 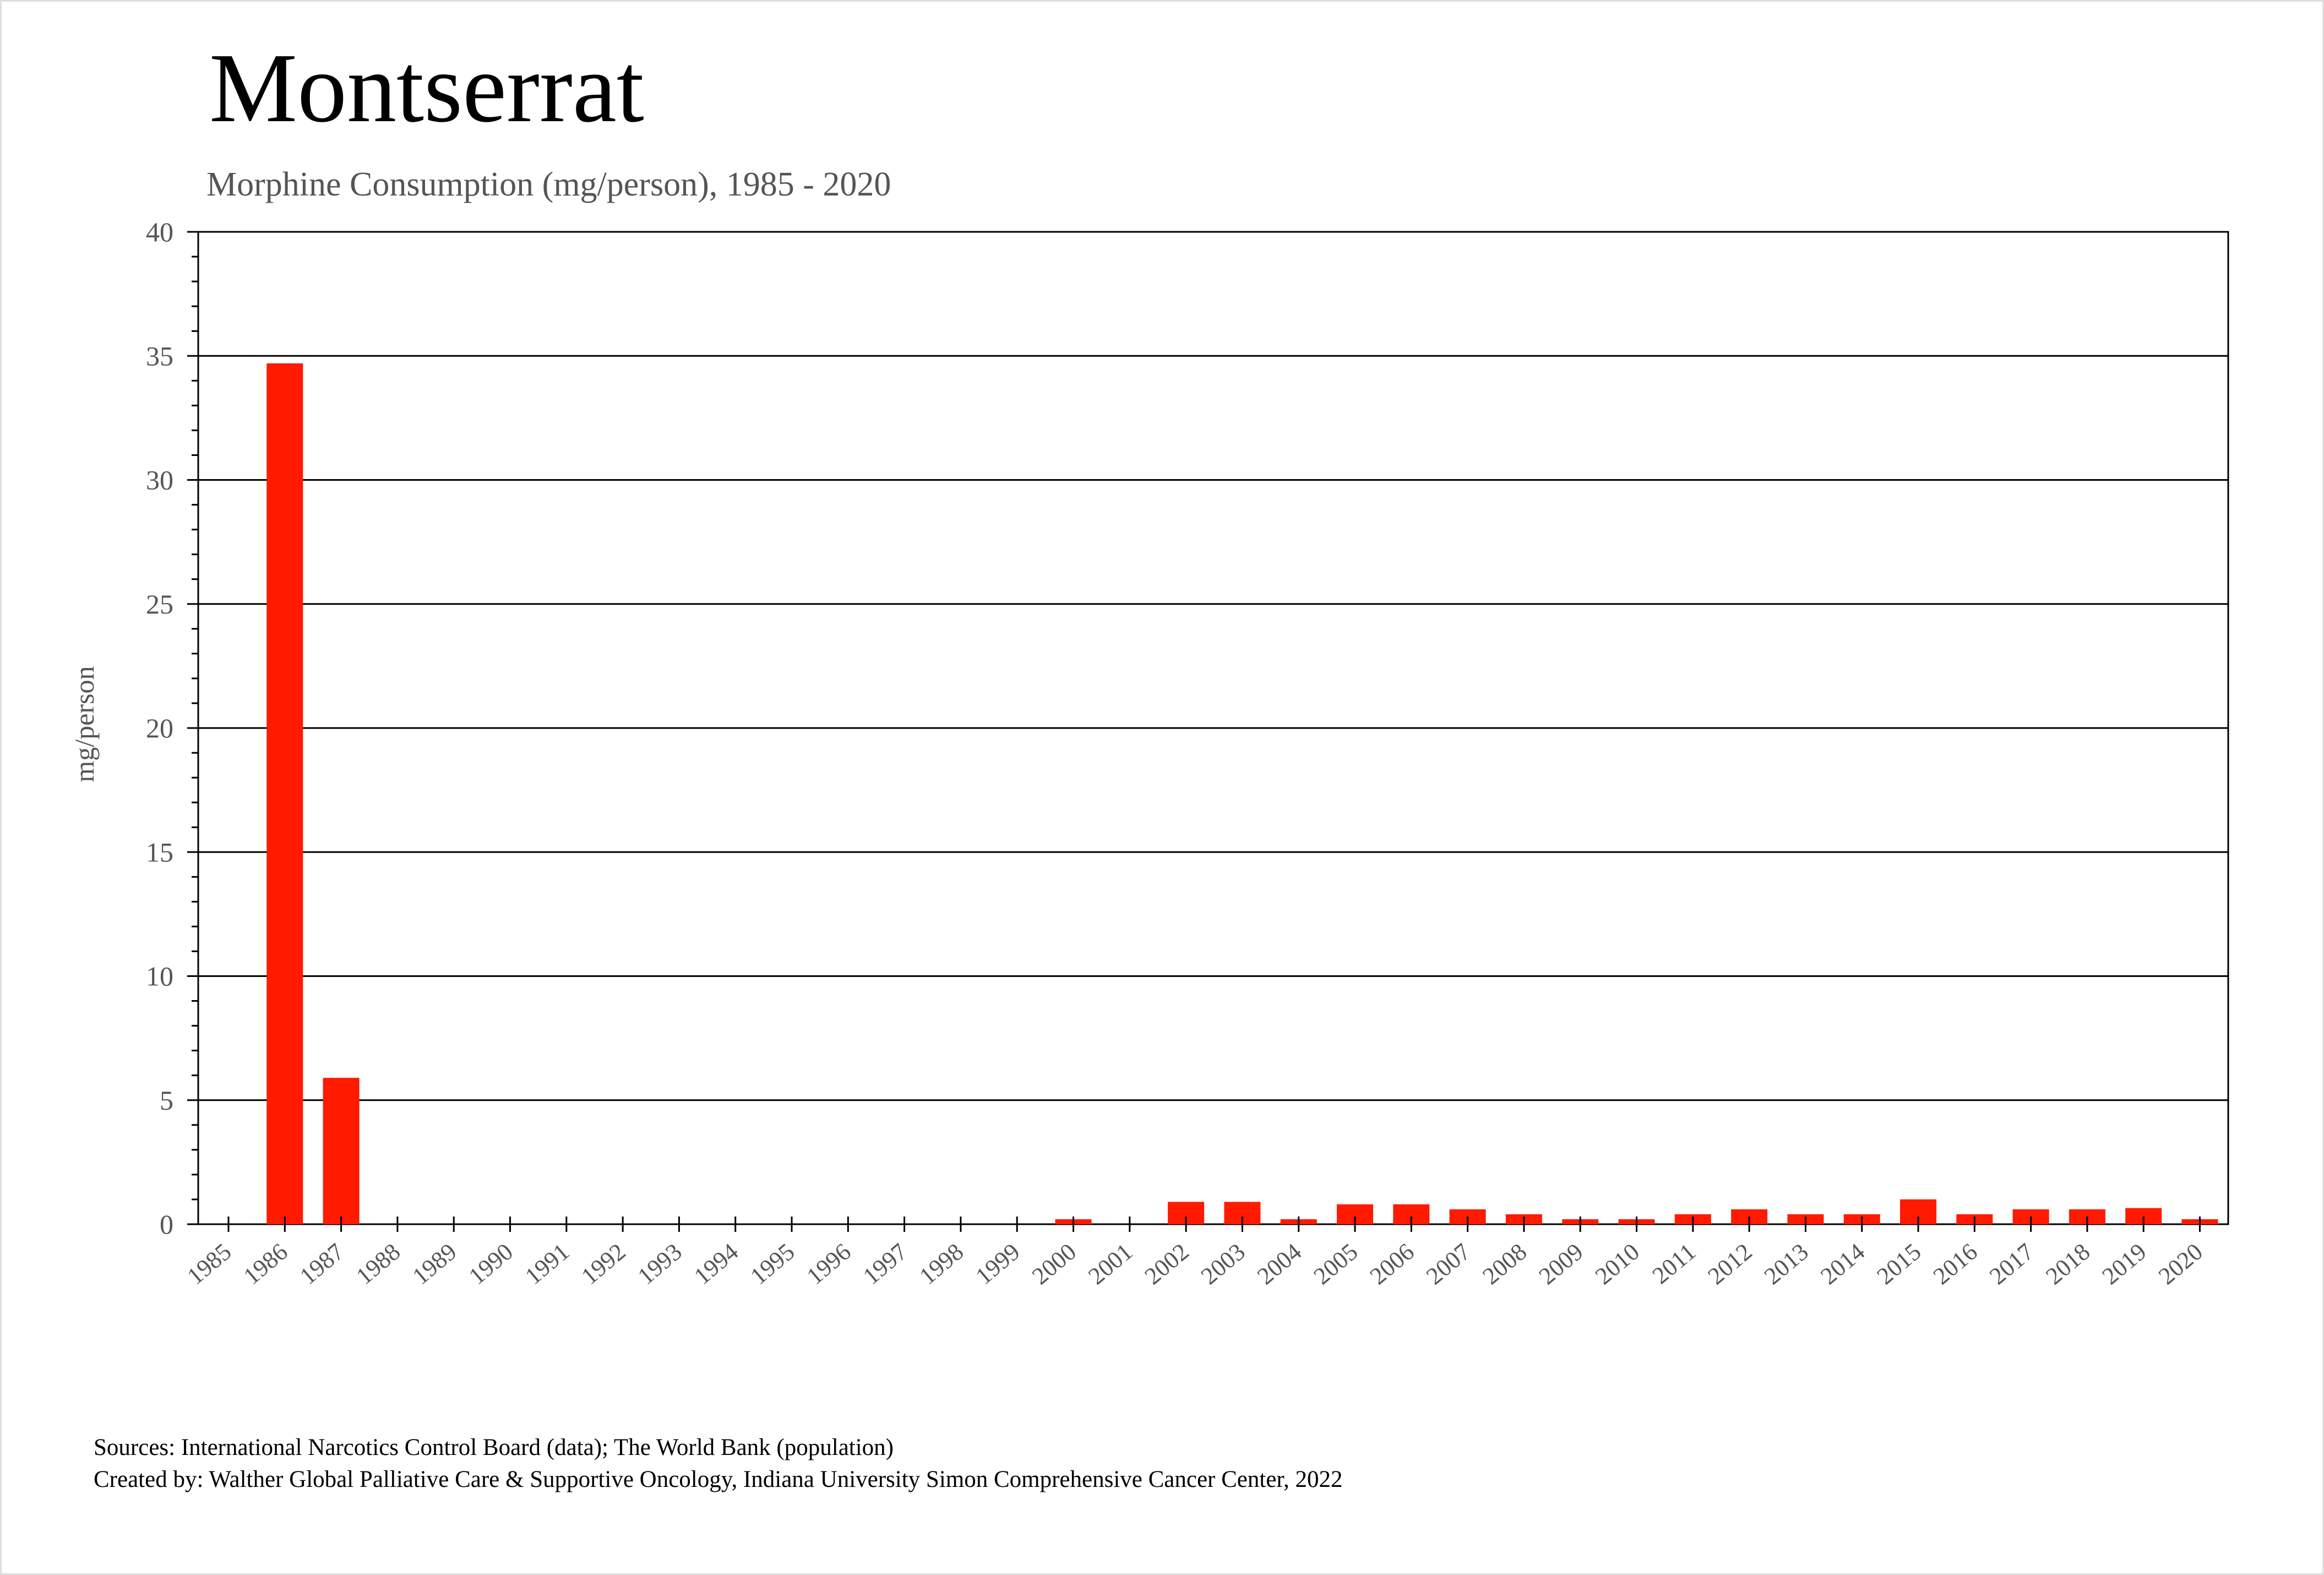 I want to click on bar-1986, so click(x=284, y=793).